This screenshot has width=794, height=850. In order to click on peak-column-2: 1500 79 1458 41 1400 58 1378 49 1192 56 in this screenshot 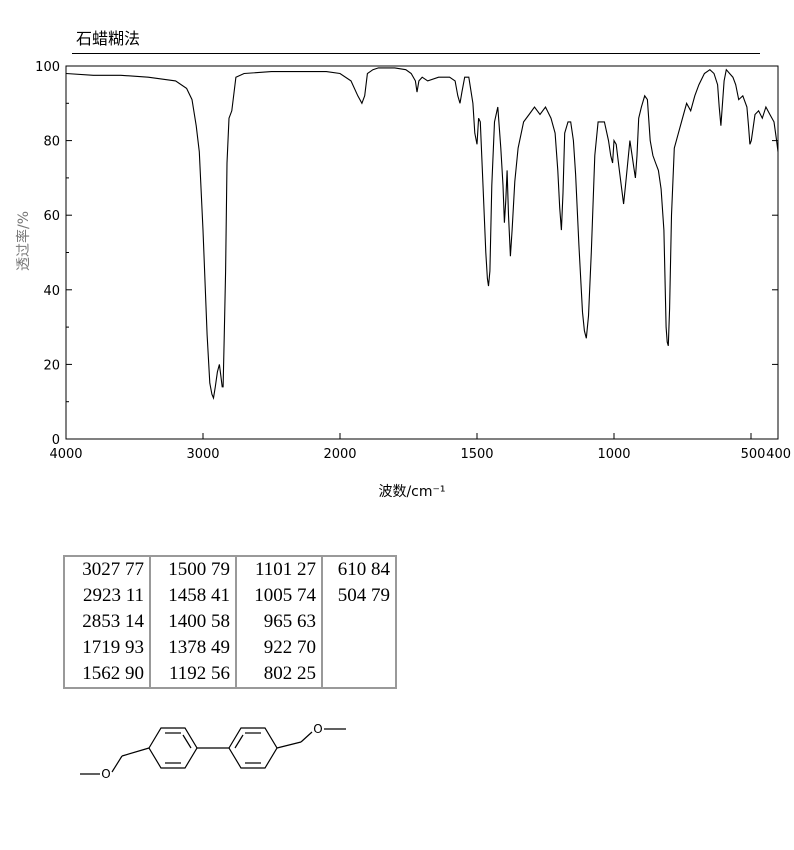, I will do `click(193, 622)`.